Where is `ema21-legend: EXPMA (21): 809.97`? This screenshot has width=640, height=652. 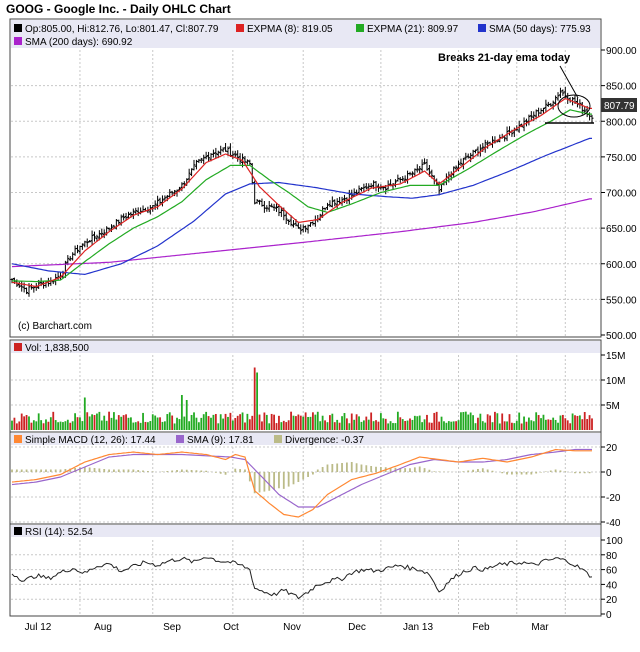
ema21-legend: EXPMA (21): 809.97 is located at coordinates (413, 29).